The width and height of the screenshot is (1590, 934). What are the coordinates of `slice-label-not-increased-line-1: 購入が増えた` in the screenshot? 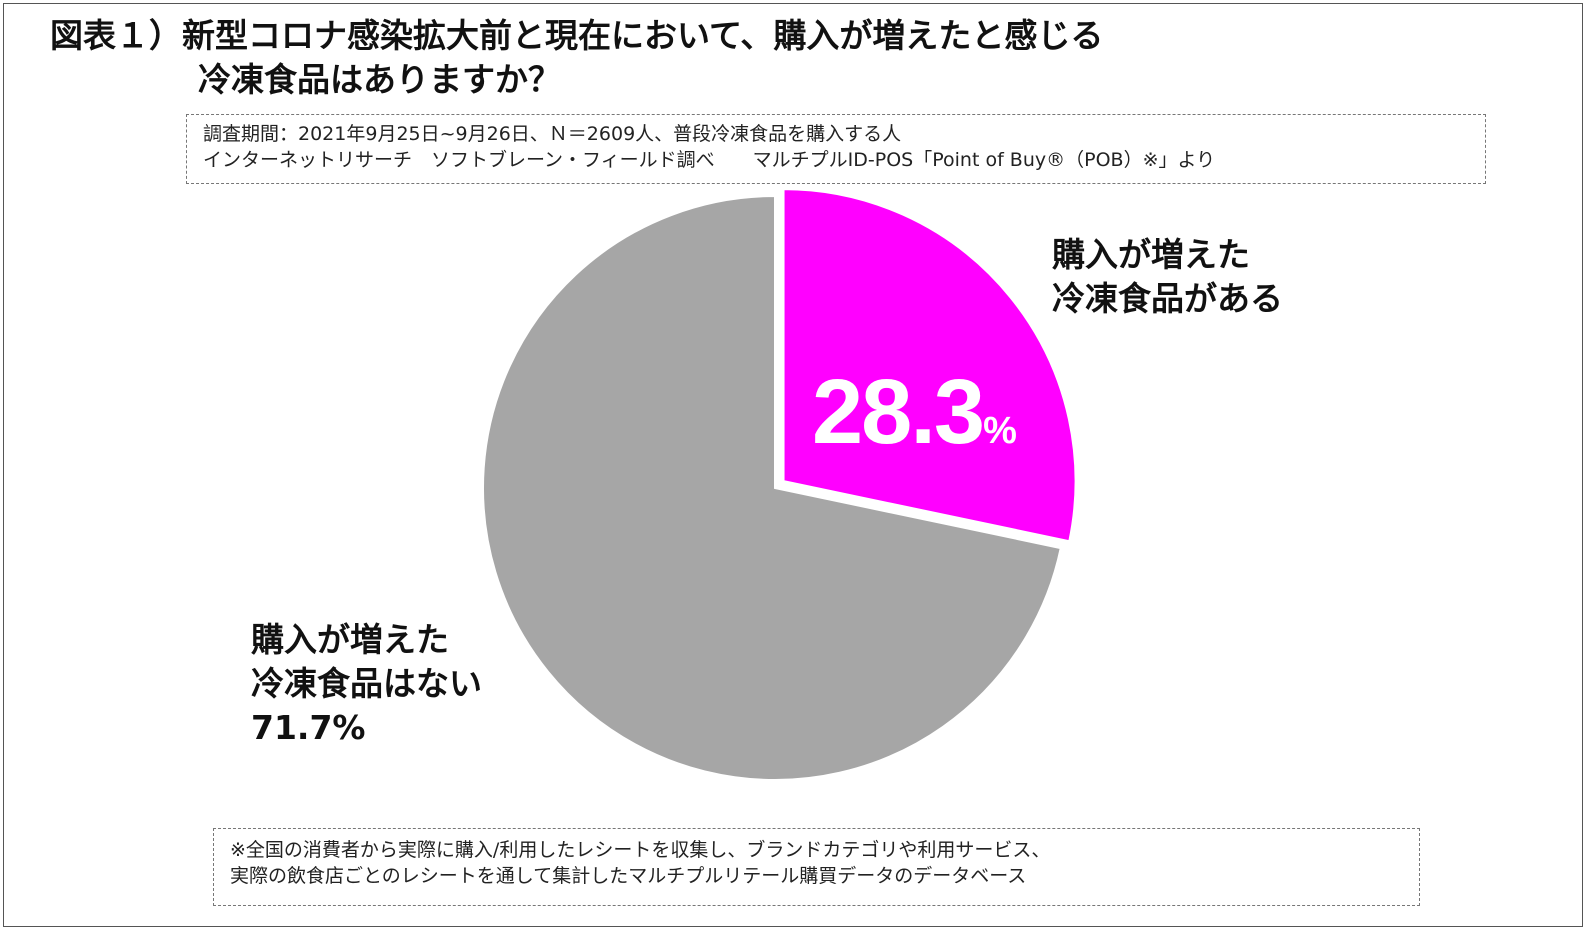 It's located at (350, 639).